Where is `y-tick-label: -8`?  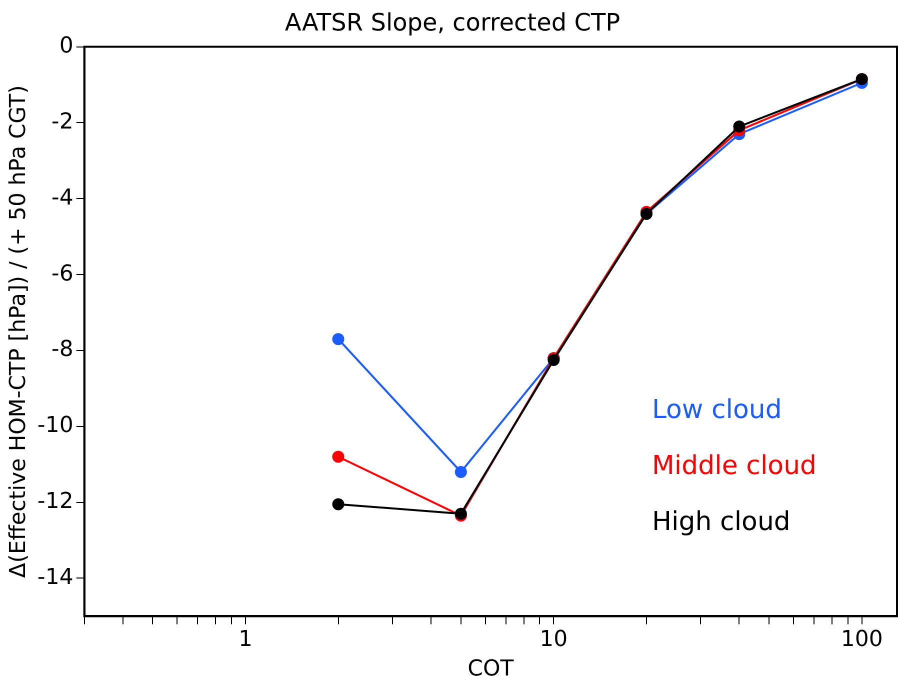
y-tick-label: -8 is located at coordinates (62, 349).